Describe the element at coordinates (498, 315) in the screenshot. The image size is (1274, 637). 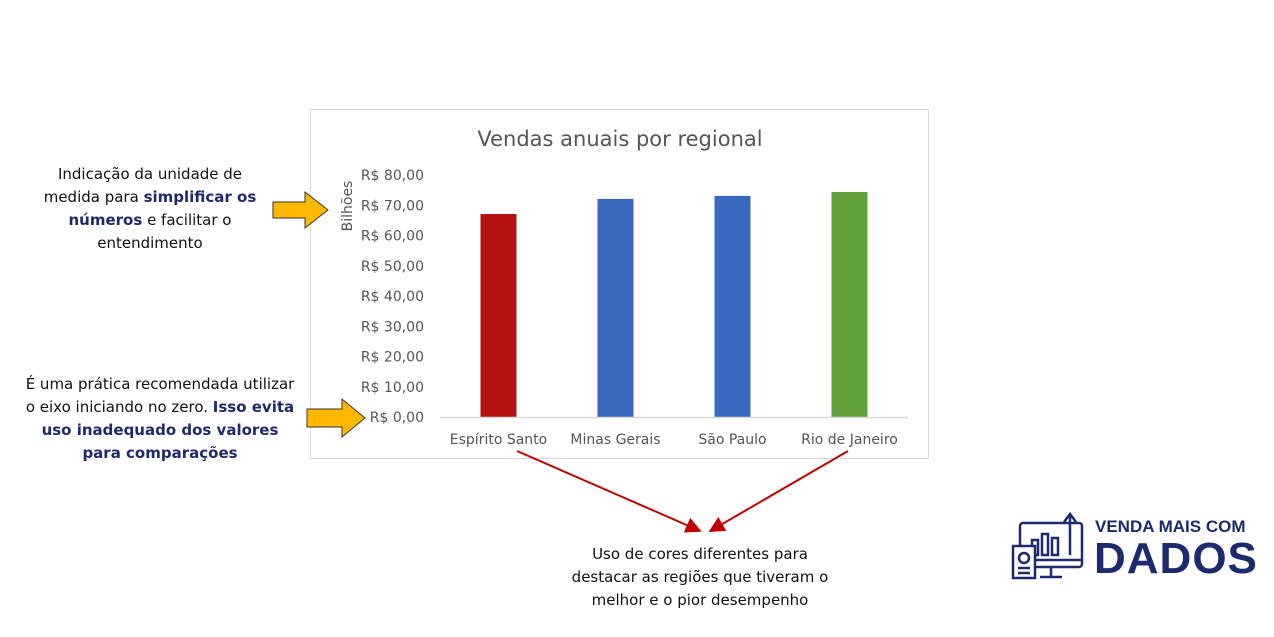
I see `bar-esp-rito-santo` at that location.